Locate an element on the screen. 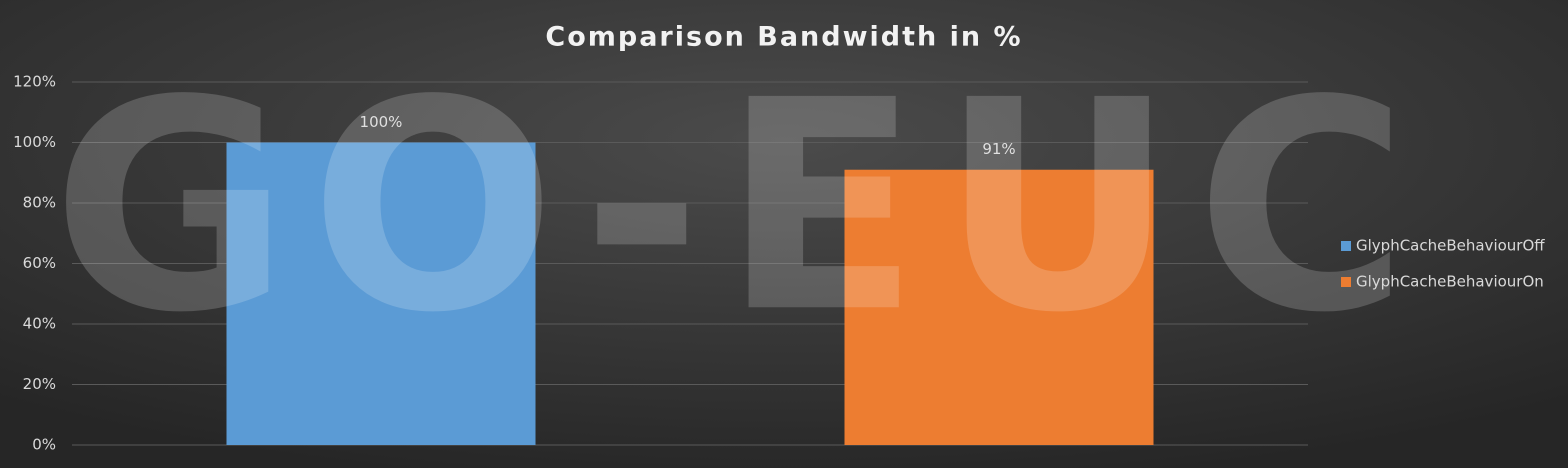  y-tick-label: 0% is located at coordinates (44, 445).